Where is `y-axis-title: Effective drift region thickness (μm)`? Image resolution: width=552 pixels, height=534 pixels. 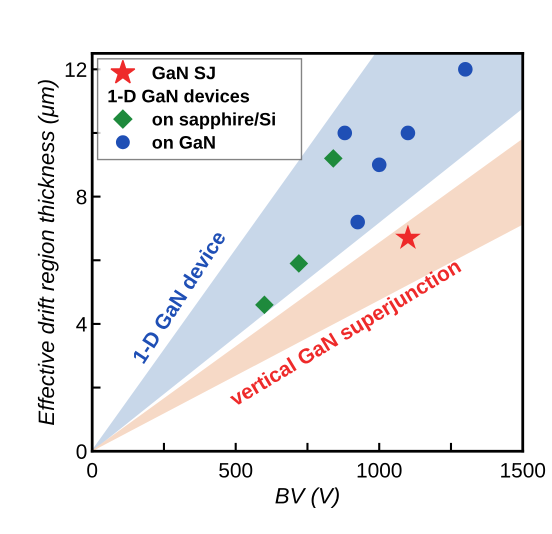 y-axis-title: Effective drift region thickness (μm) is located at coordinates (48, 253).